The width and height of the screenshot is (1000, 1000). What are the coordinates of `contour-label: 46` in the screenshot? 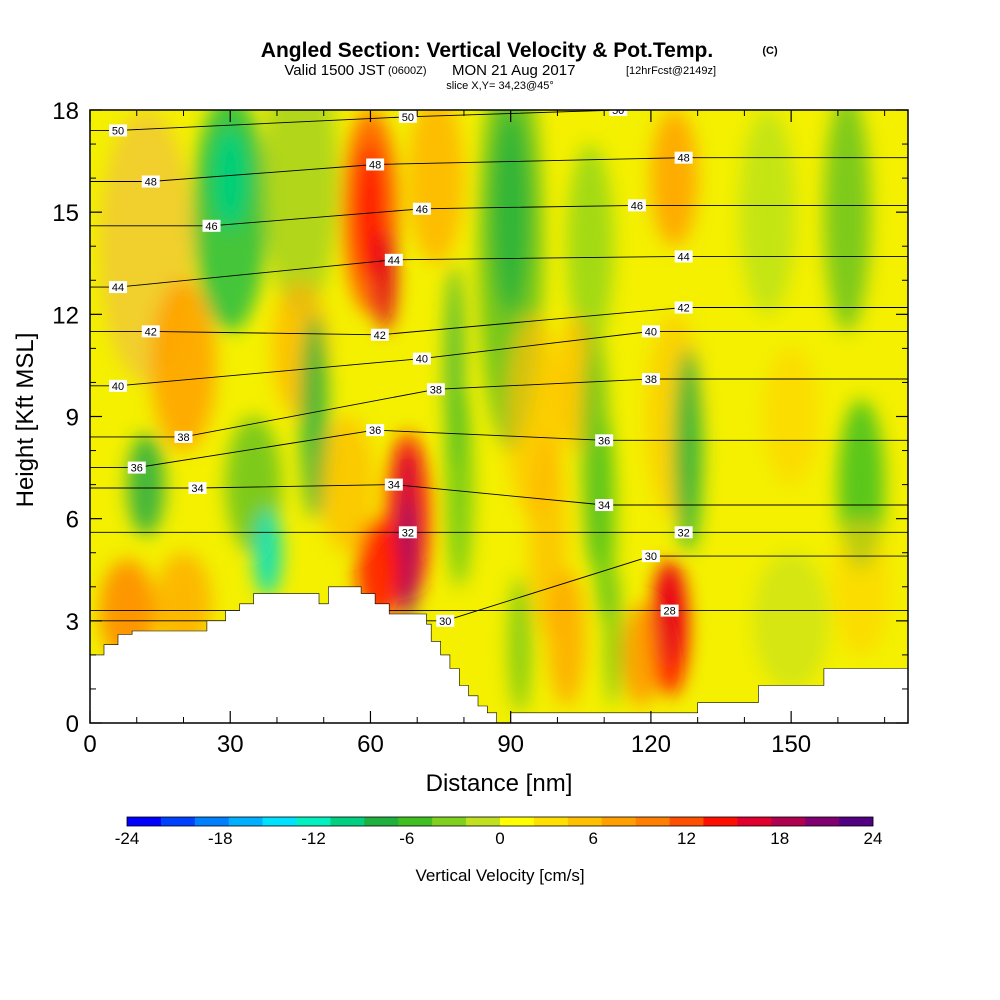 It's located at (421, 209).